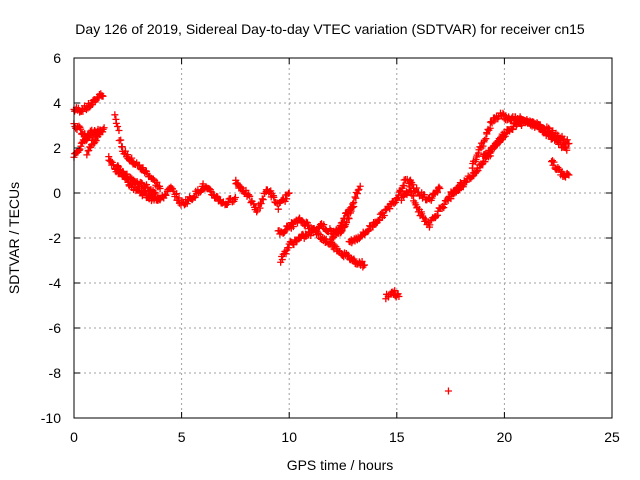 This screenshot has width=640, height=480. What do you see at coordinates (51, 418) in the screenshot?
I see `y-tick-label: -10` at bounding box center [51, 418].